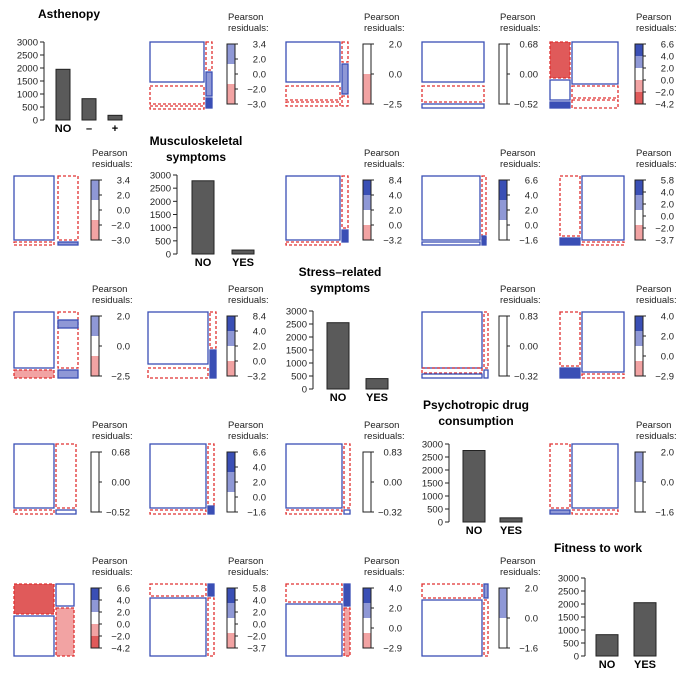 The height and width of the screenshot is (676, 683). Describe the element at coordinates (476, 405) in the screenshot. I see `chart-title: Psychotropic drug` at that location.